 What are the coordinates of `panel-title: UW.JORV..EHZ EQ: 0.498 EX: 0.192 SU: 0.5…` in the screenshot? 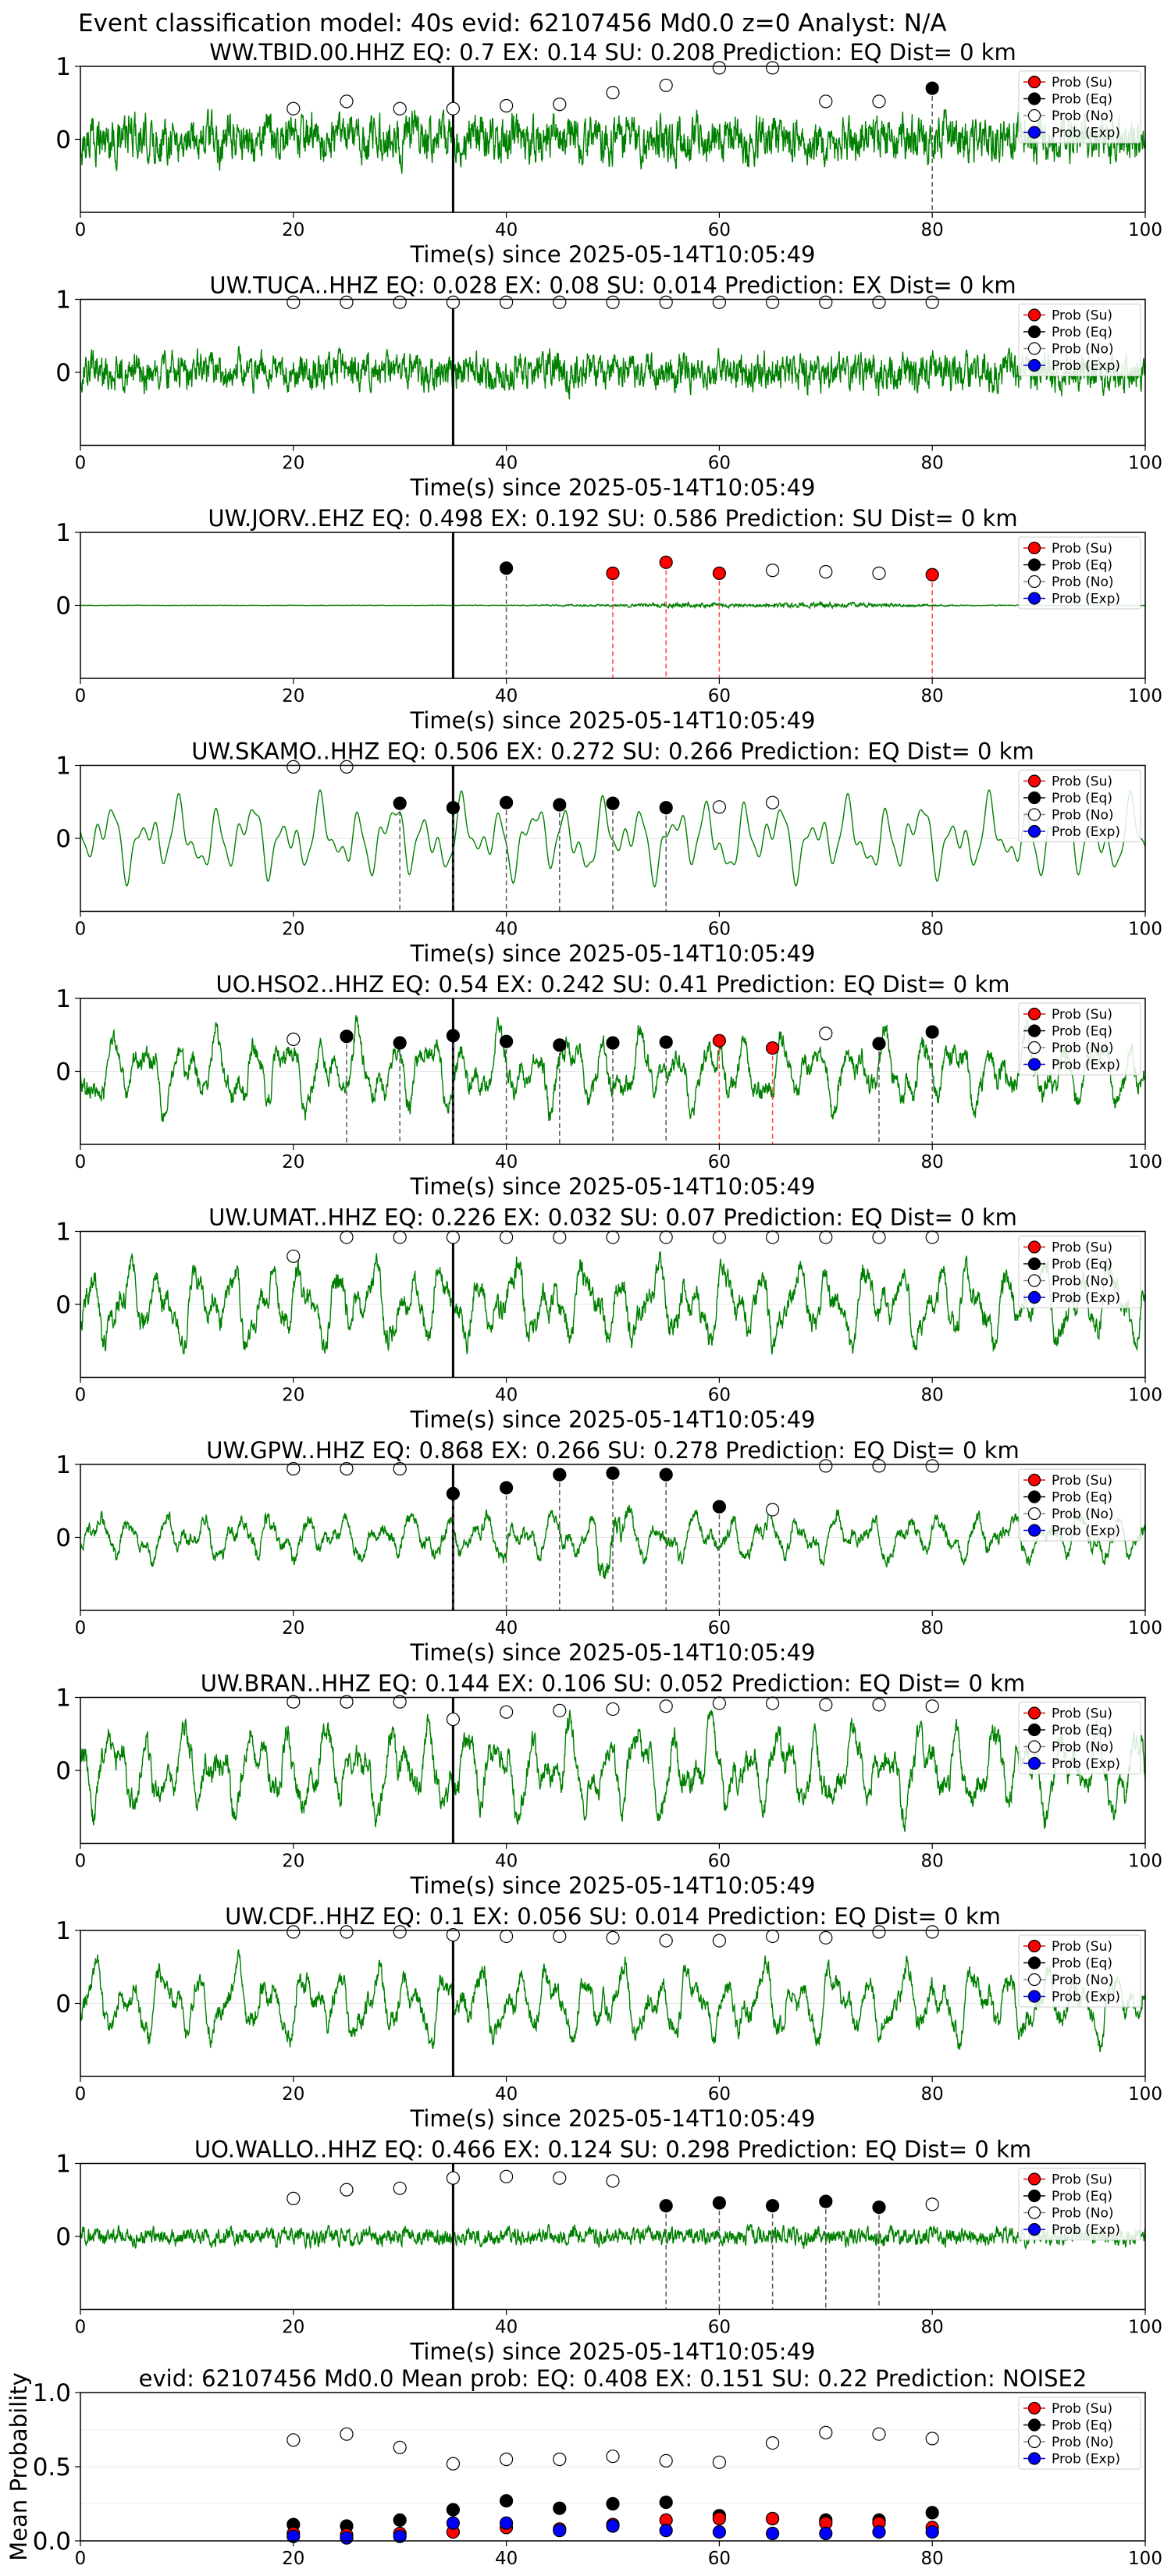 It's located at (612, 518).